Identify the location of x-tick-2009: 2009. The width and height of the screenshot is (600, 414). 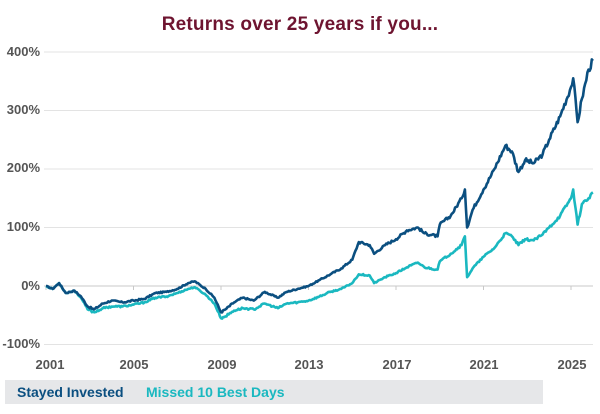
(222, 364).